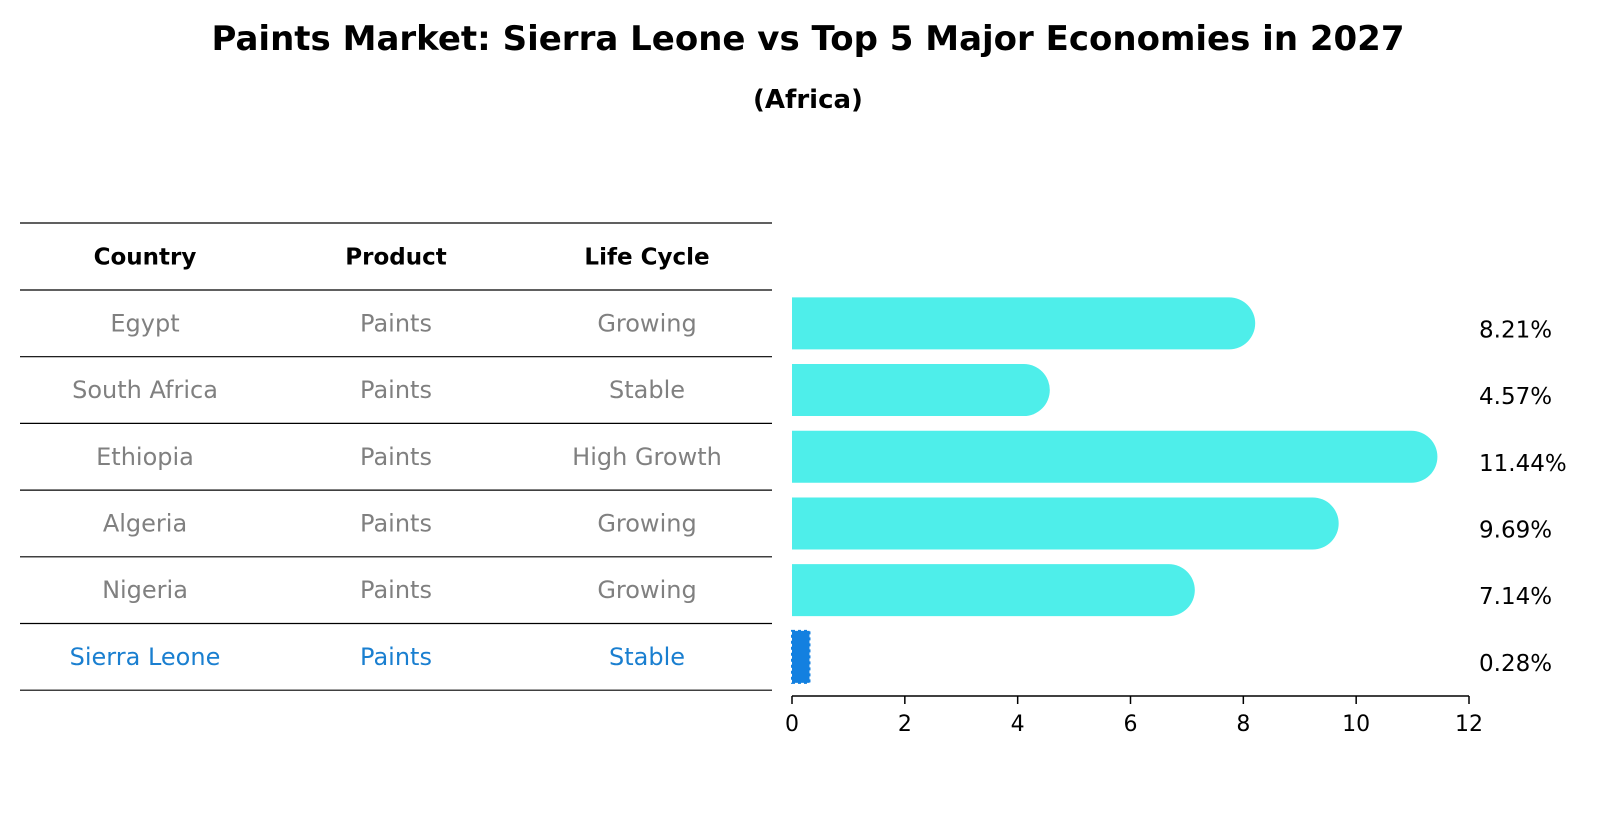  Describe the element at coordinates (647, 390) in the screenshot. I see `table-cell-life-cycle-south-africa: Stable` at that location.